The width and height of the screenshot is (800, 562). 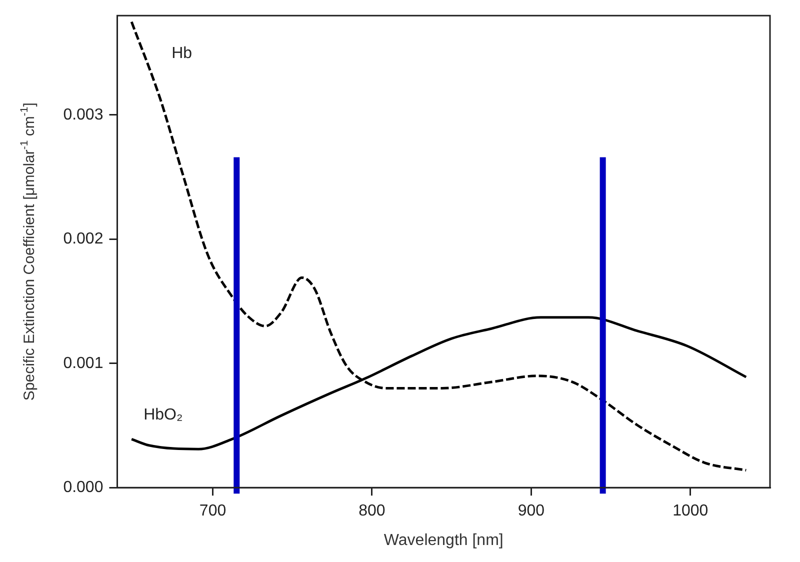 What do you see at coordinates (182, 53) in the screenshot?
I see `series-label: Hb` at bounding box center [182, 53].